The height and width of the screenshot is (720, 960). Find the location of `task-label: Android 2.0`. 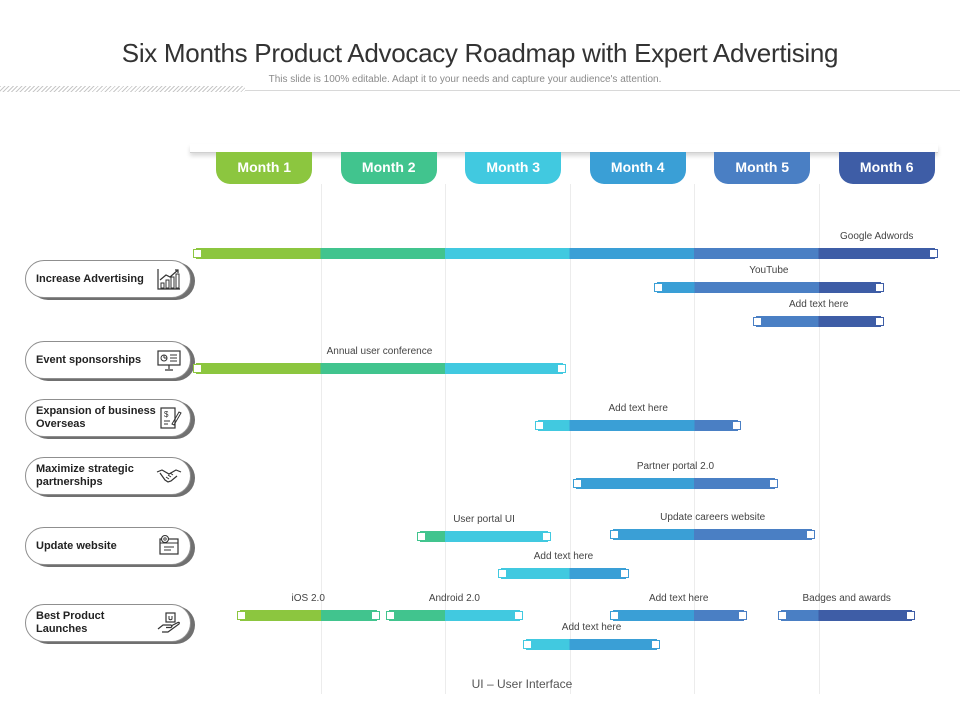

task-label: Android 2.0 is located at coordinates (454, 598).